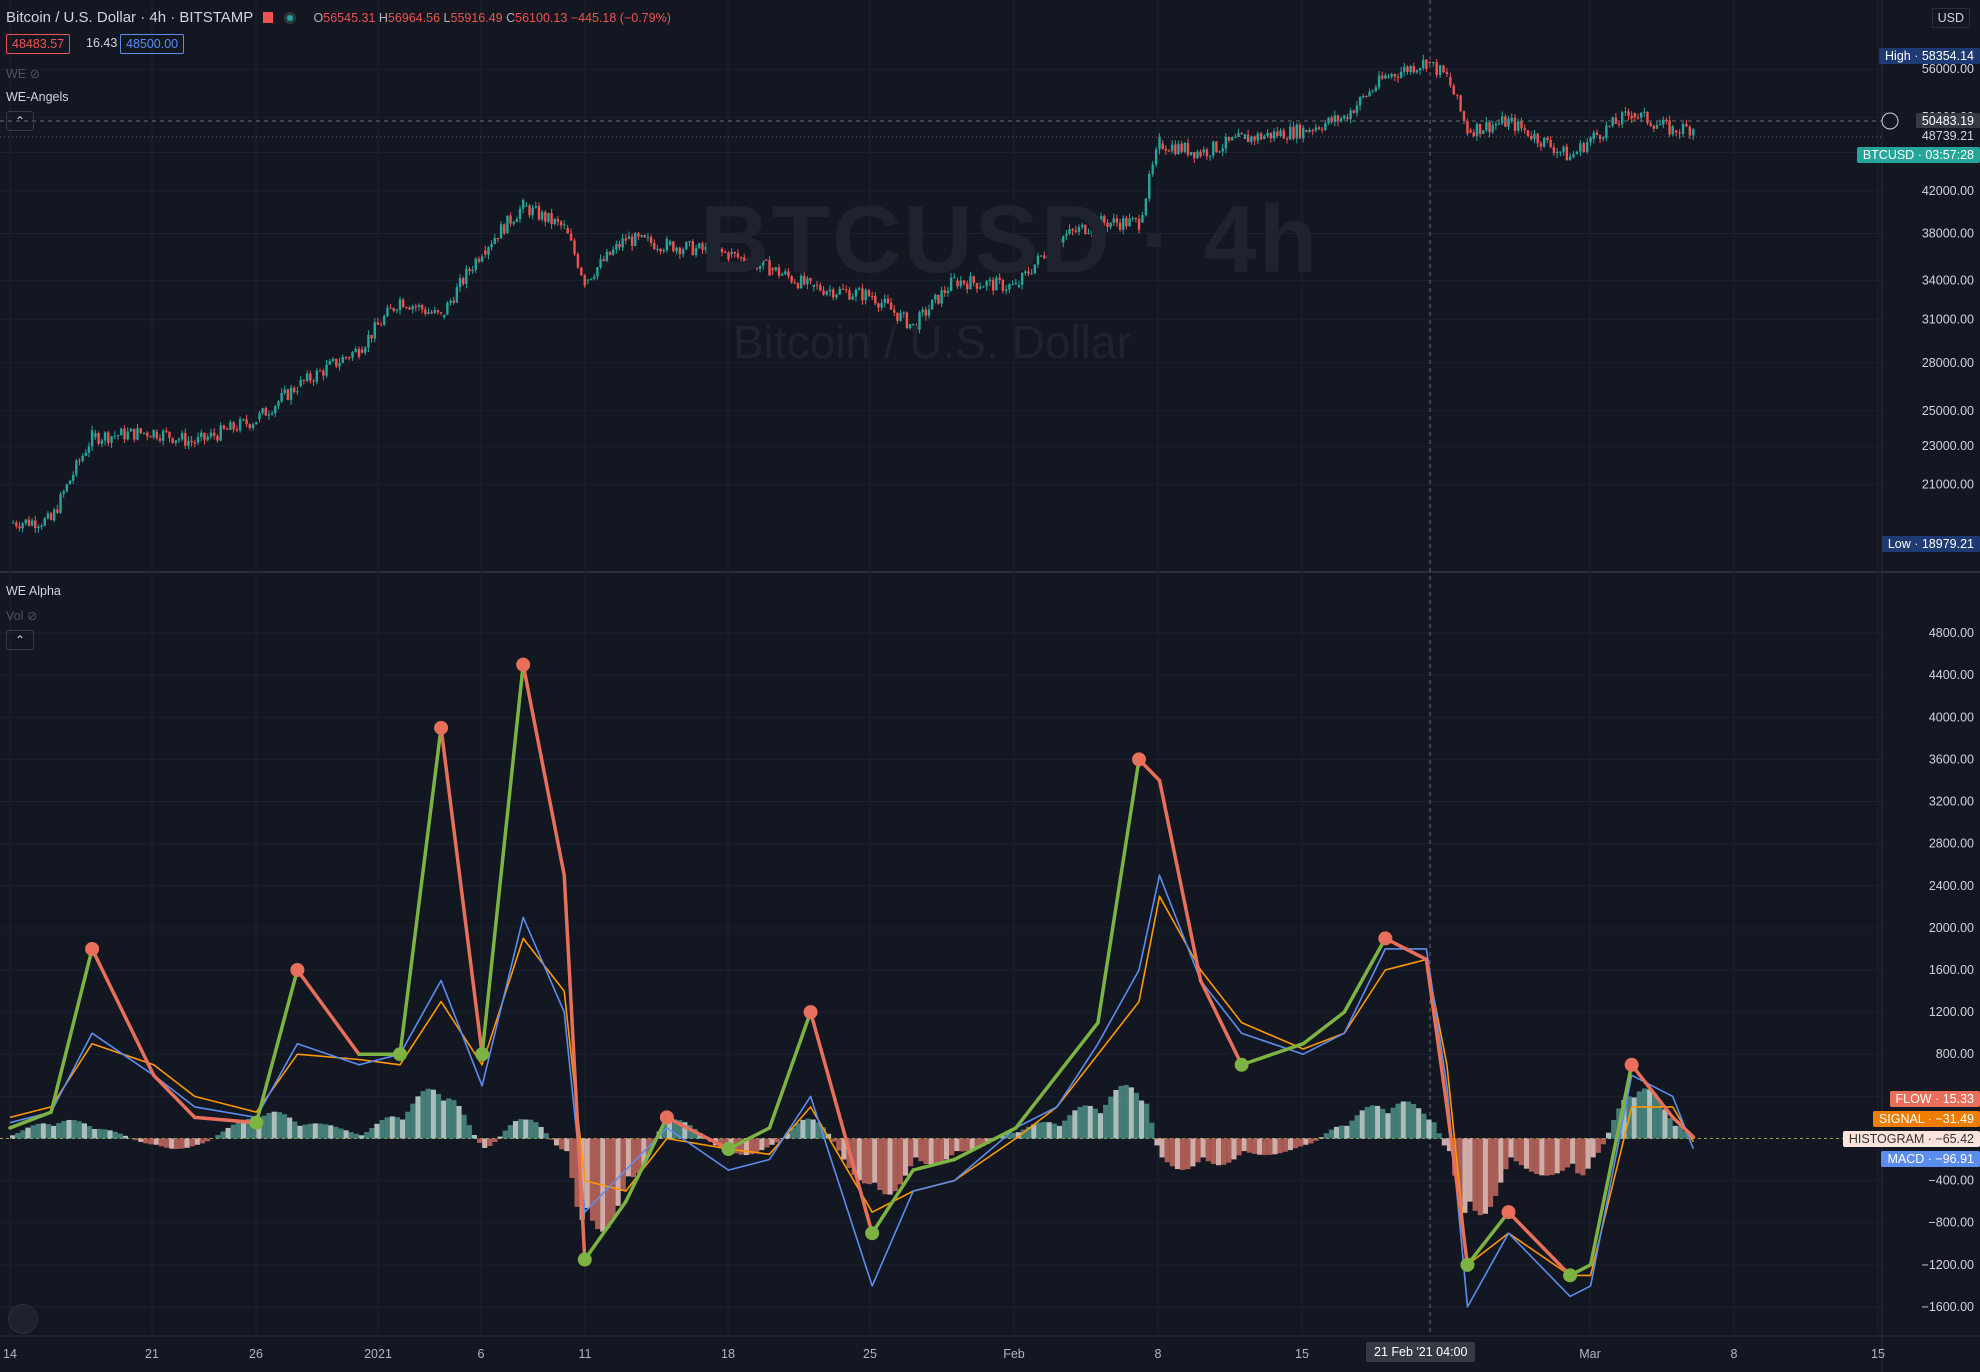  I want to click on flag-icon, so click(268, 17).